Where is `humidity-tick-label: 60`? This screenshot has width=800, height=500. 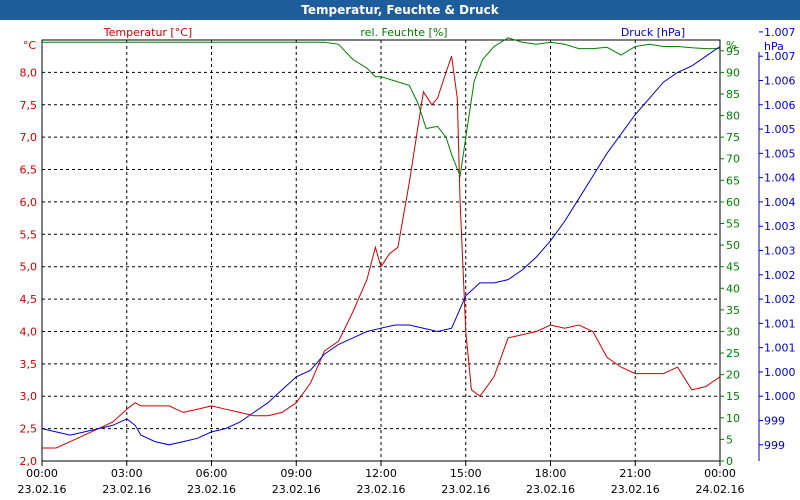
humidity-tick-label: 60 is located at coordinates (733, 202).